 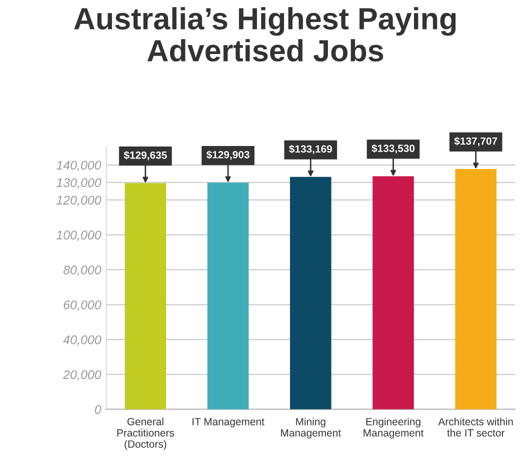 I want to click on data-label: $137,707, so click(x=476, y=141).